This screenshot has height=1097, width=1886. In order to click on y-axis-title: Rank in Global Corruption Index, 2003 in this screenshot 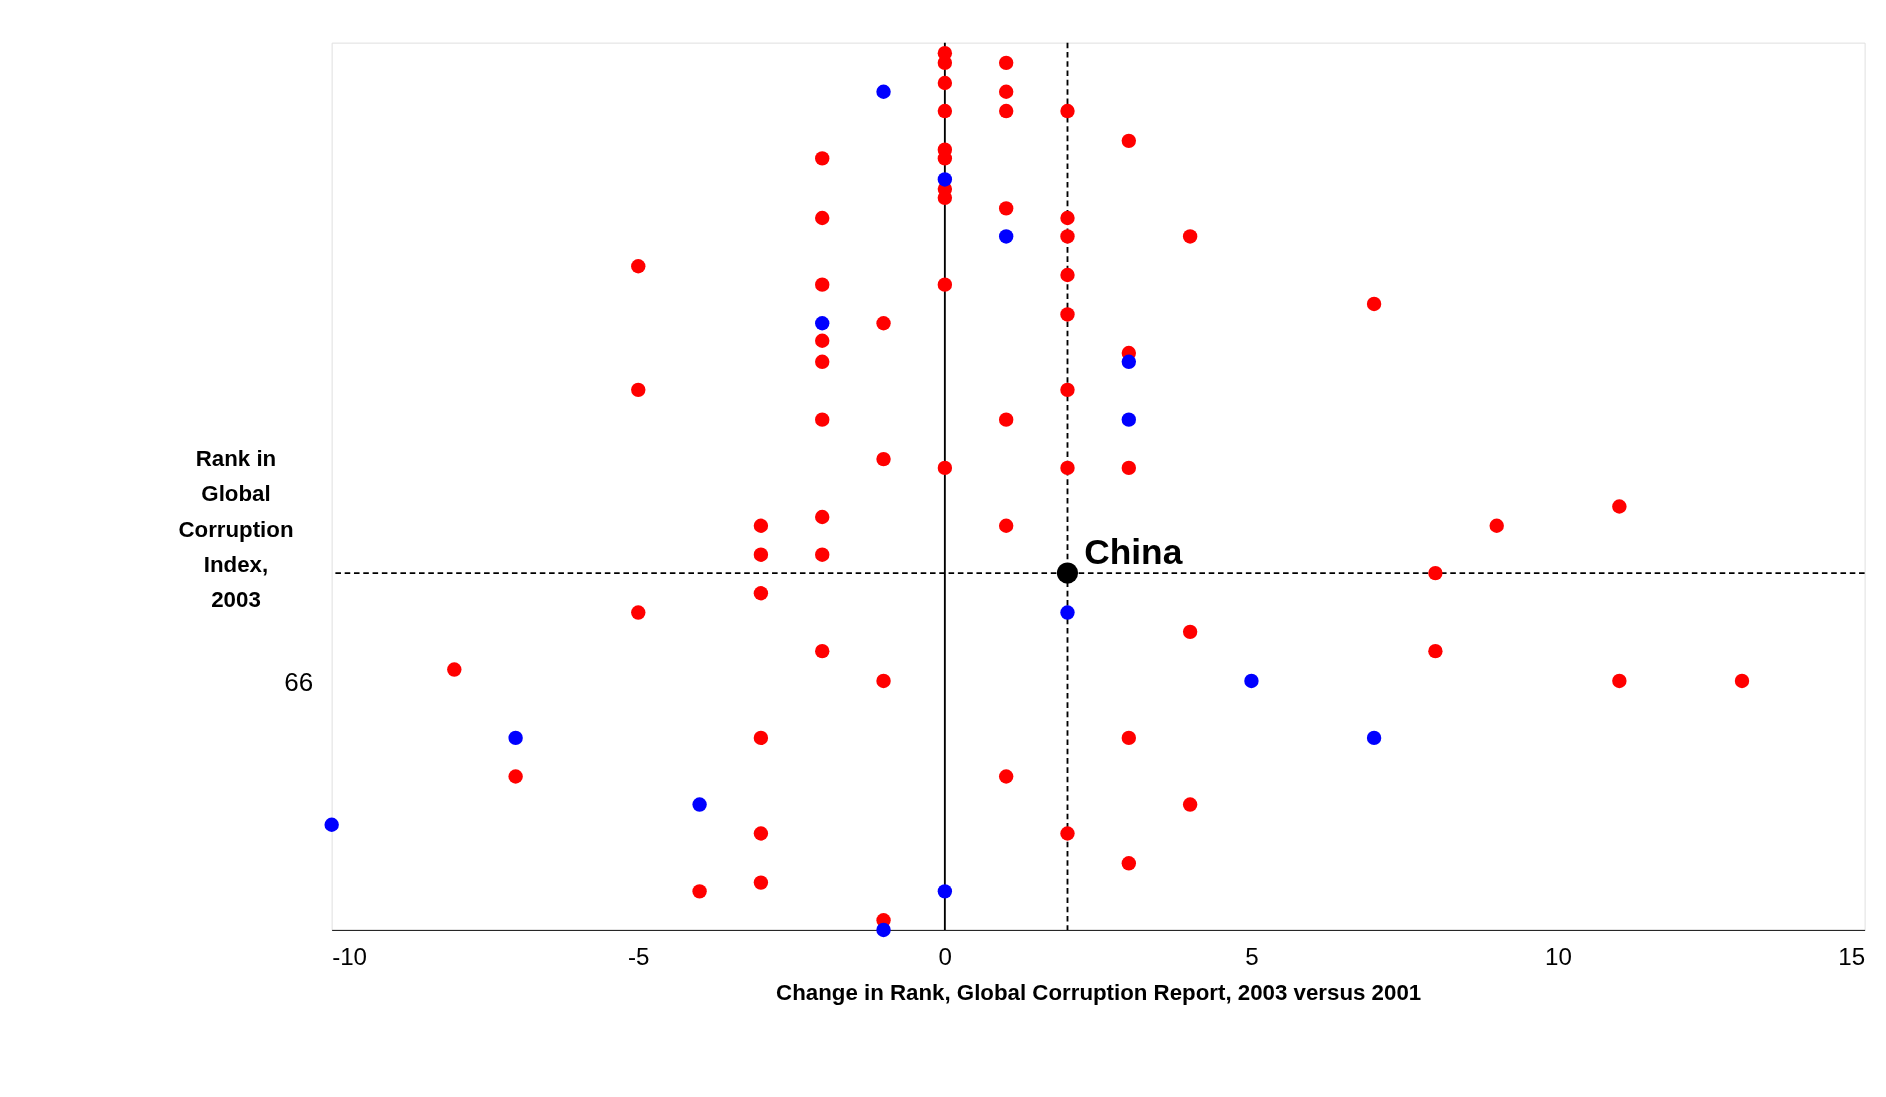, I will do `click(236, 529)`.